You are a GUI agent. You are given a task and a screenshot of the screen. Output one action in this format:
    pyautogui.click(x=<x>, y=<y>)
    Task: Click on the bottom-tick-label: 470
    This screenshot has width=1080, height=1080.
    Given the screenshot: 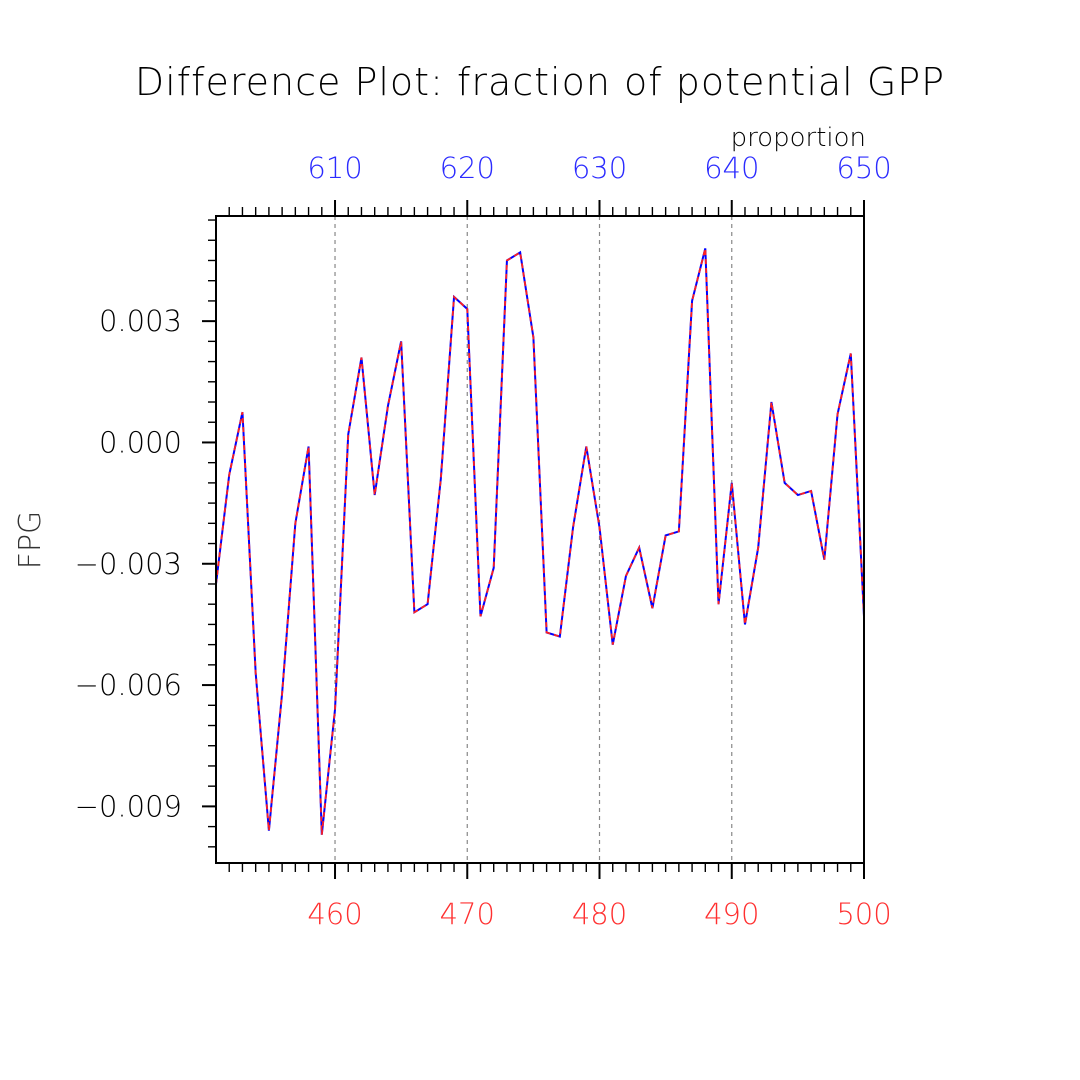 What is the action you would take?
    pyautogui.click(x=467, y=914)
    